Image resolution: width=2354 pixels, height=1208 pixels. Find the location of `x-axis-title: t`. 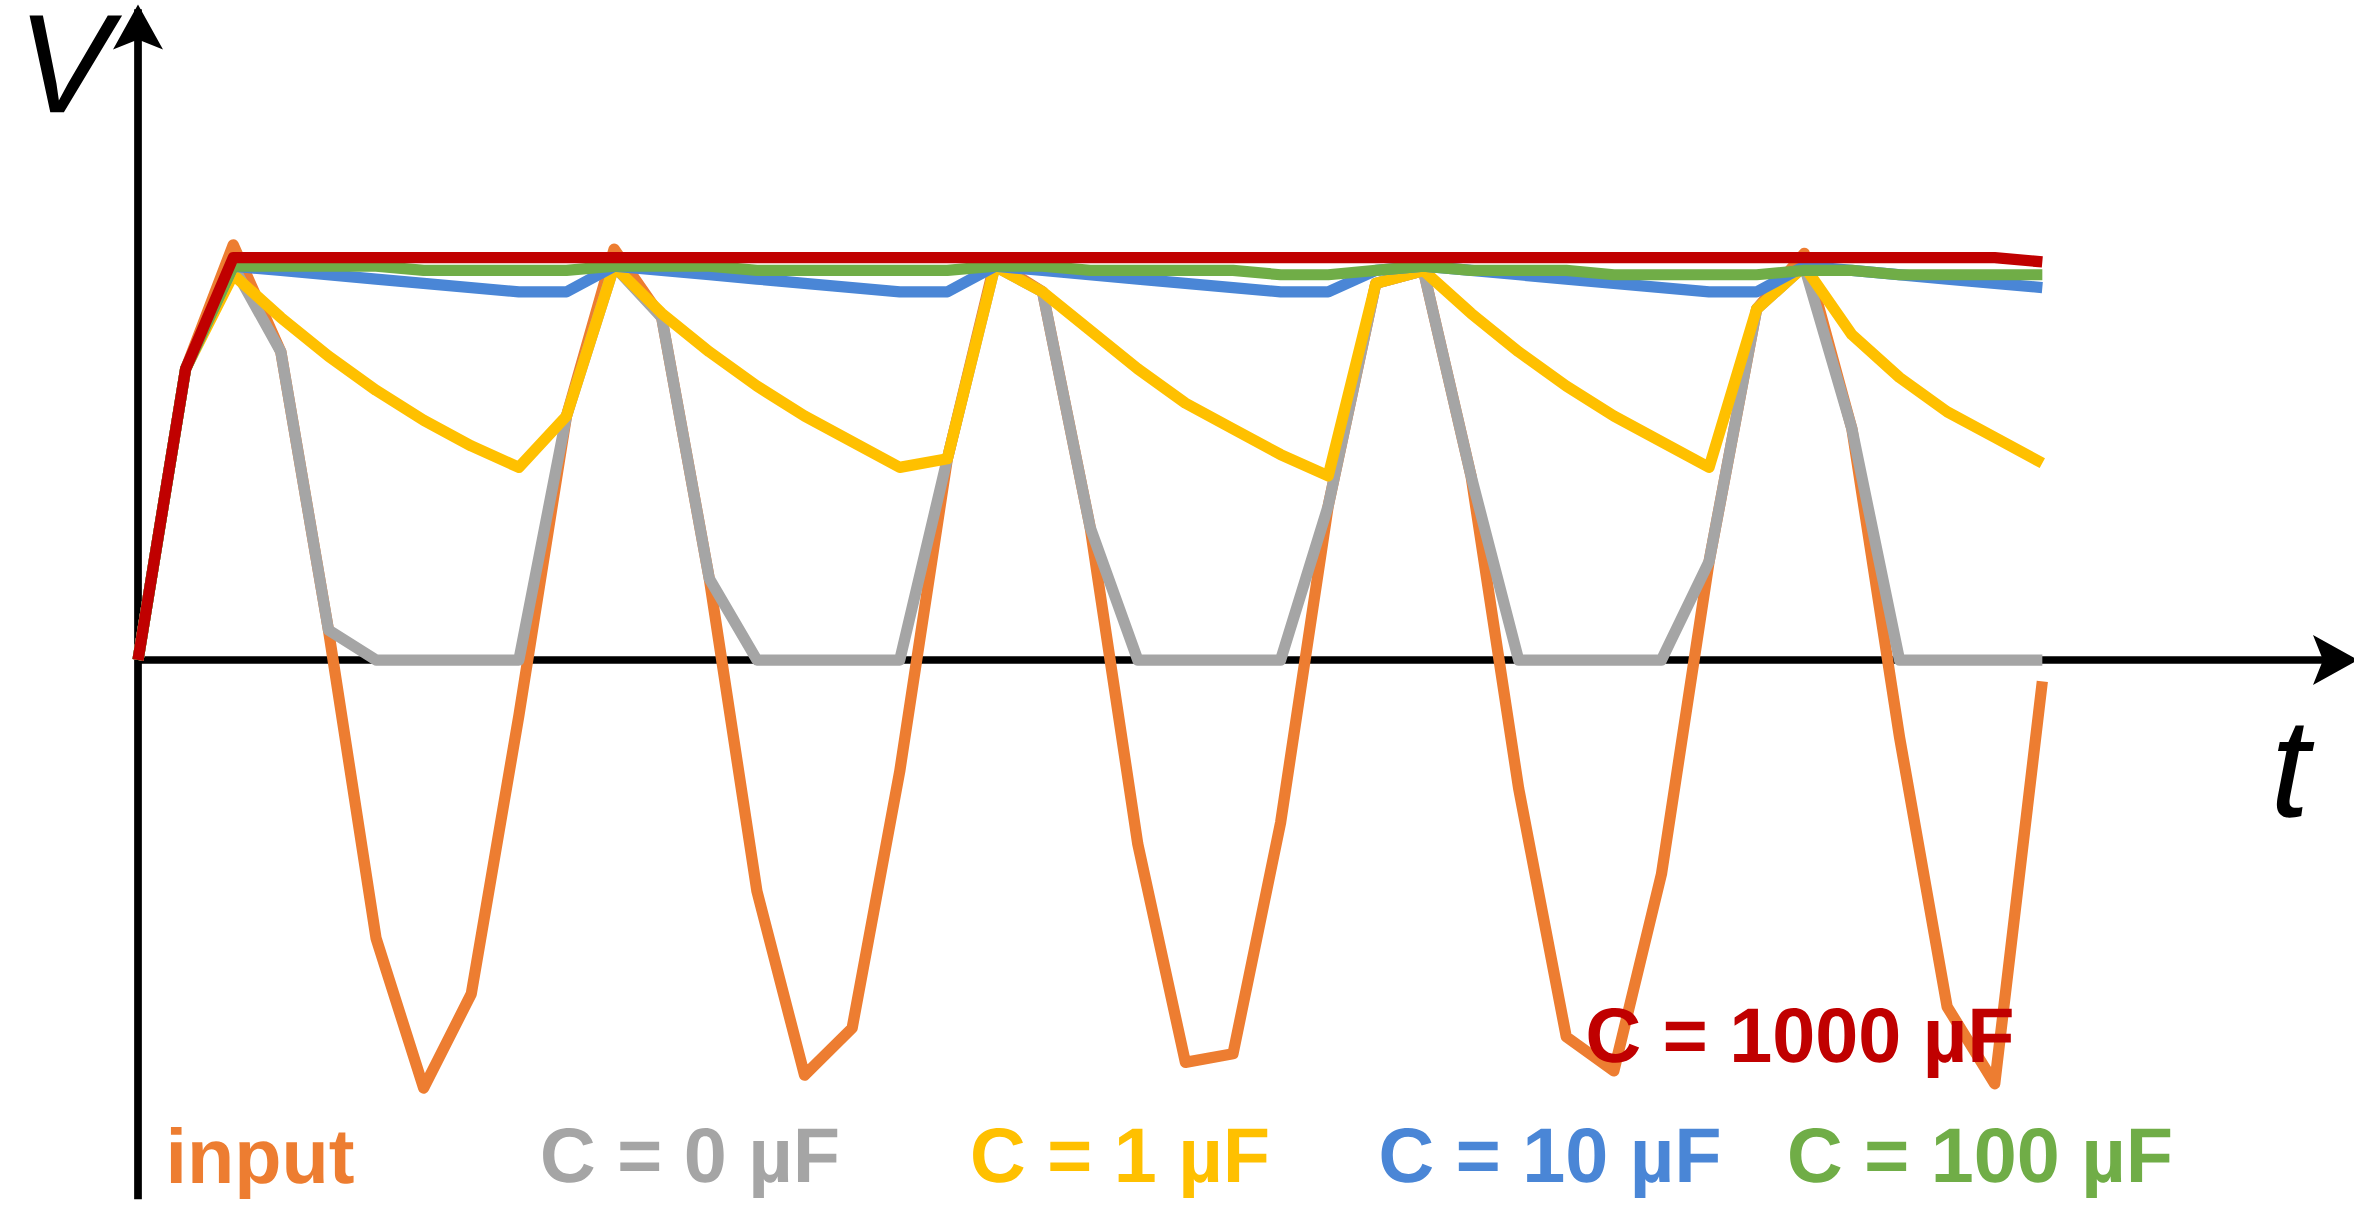

x-axis-title: t is located at coordinates (2295, 771).